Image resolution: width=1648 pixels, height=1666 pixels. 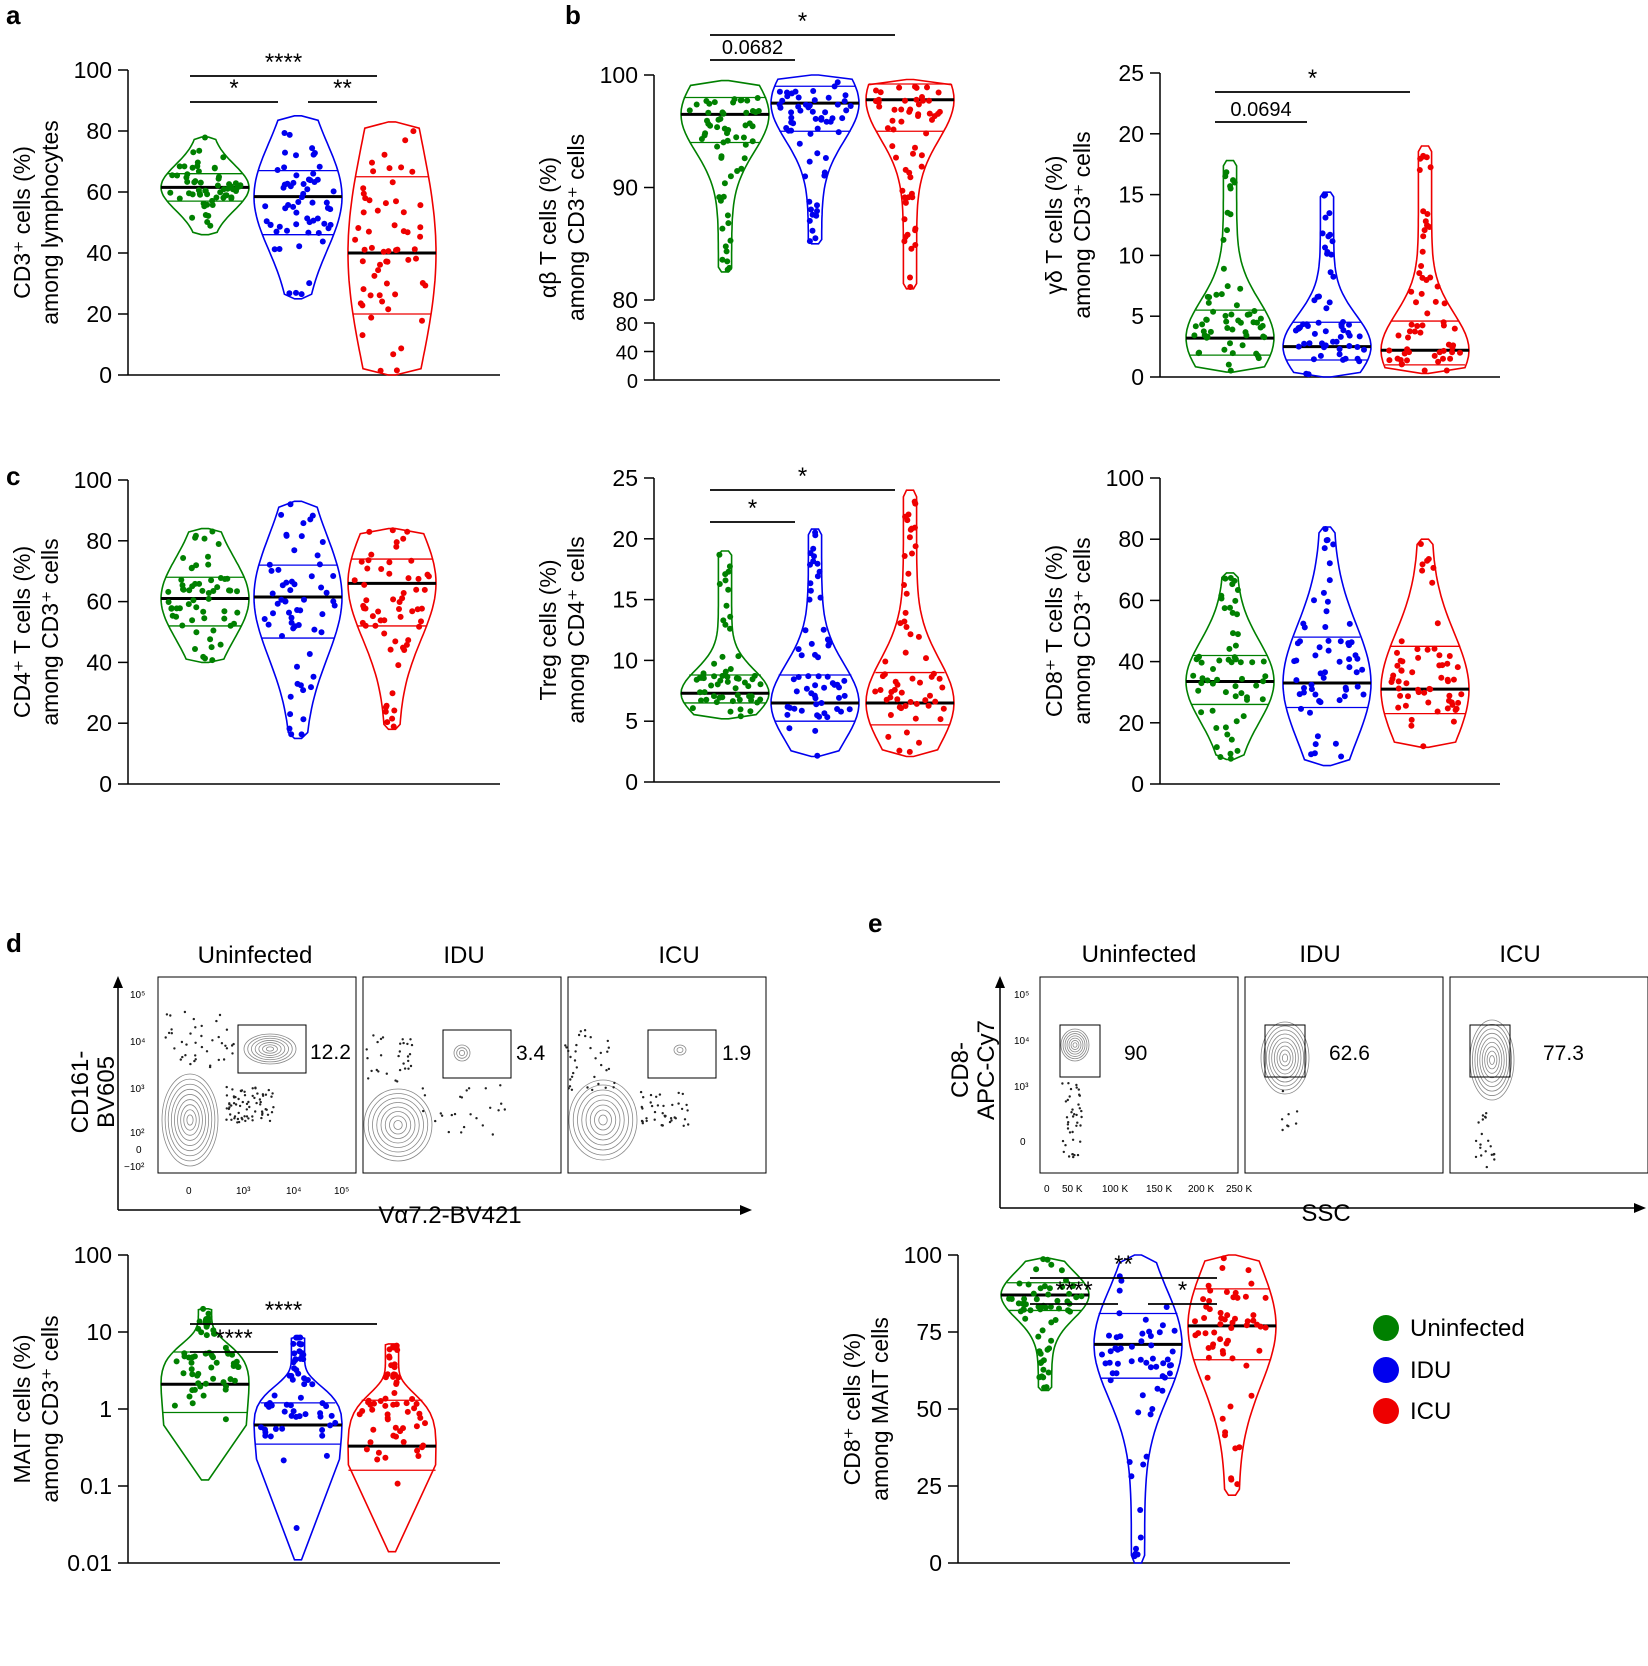 I want to click on flow-d-yticks: 10⁵ 10⁴ 10³ 10² 0 −10², so click(x=134, y=1081).